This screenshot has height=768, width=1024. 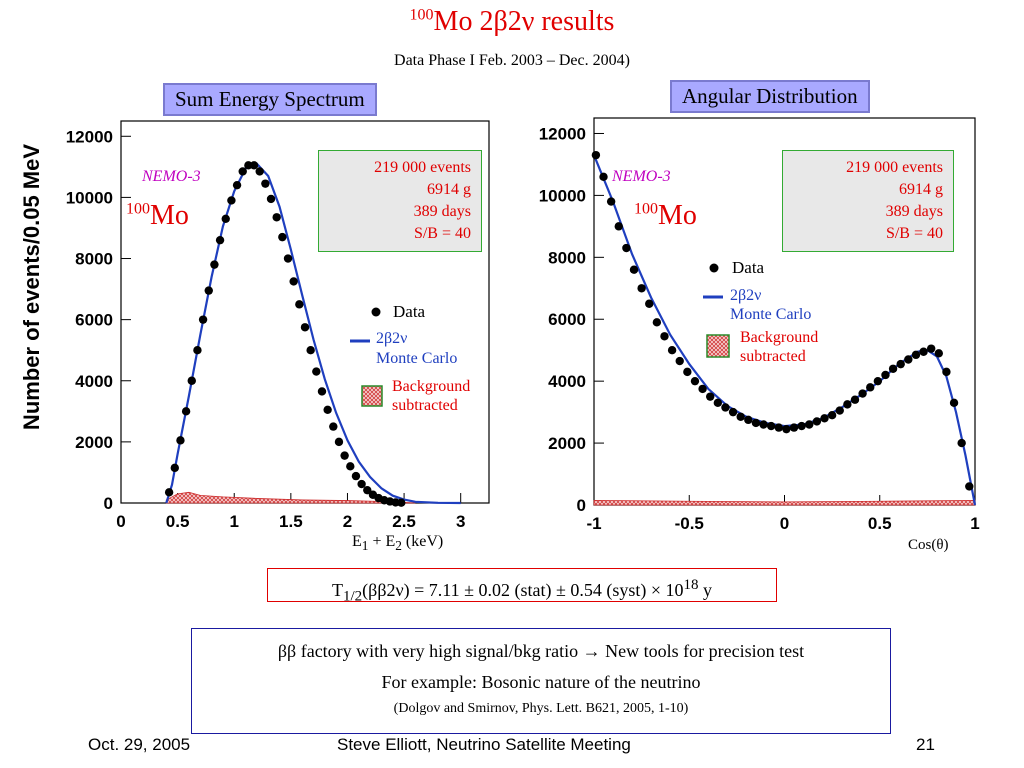 I want to click on right-y-tick-label: 10000, so click(x=562, y=195).